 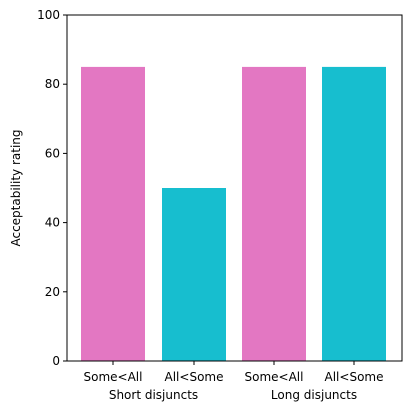 What do you see at coordinates (153, 395) in the screenshot?
I see `x-group-label: Short disjuncts` at bounding box center [153, 395].